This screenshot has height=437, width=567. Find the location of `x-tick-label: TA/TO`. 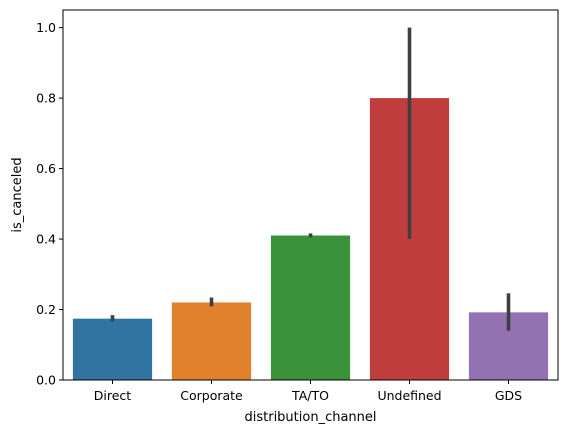

x-tick-label: TA/TO is located at coordinates (310, 395).